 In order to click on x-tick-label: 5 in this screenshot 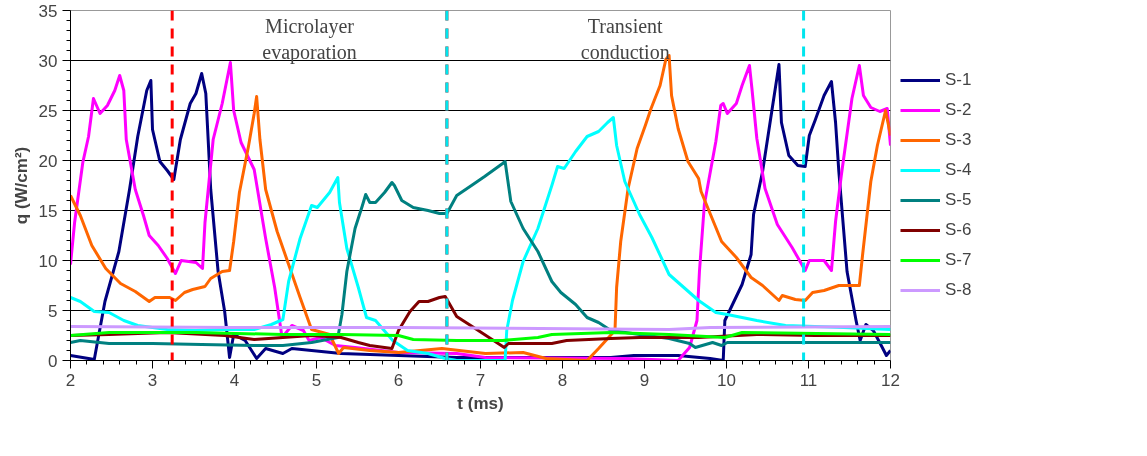, I will do `click(316, 380)`.